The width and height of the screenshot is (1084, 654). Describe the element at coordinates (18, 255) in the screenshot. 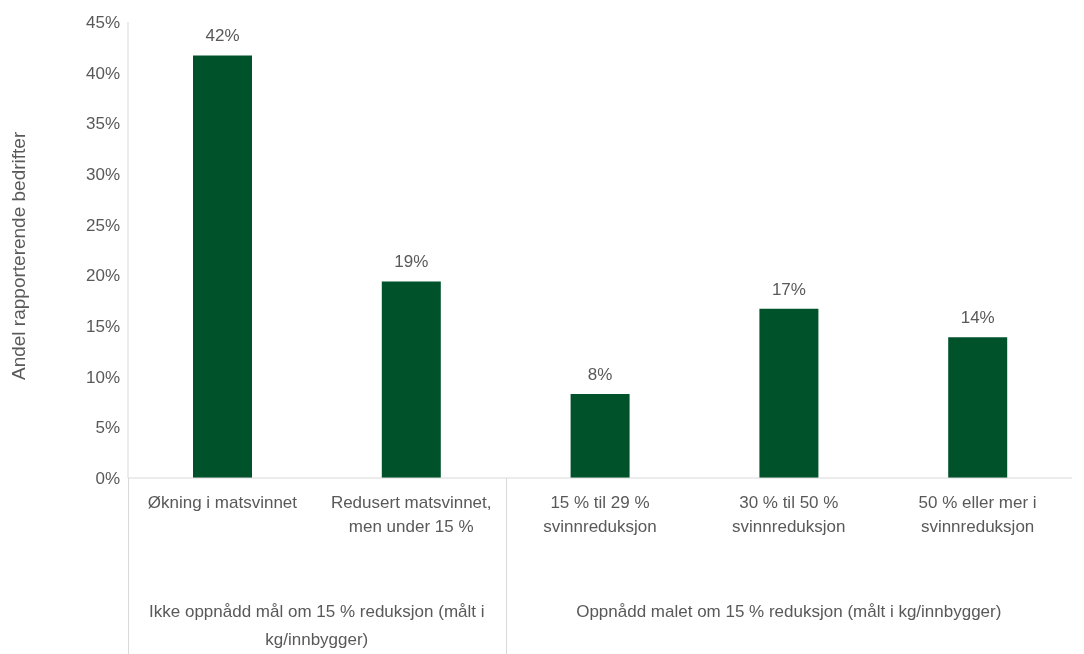

I see `y-axis-title: Andel rapporterende bedrifter` at that location.